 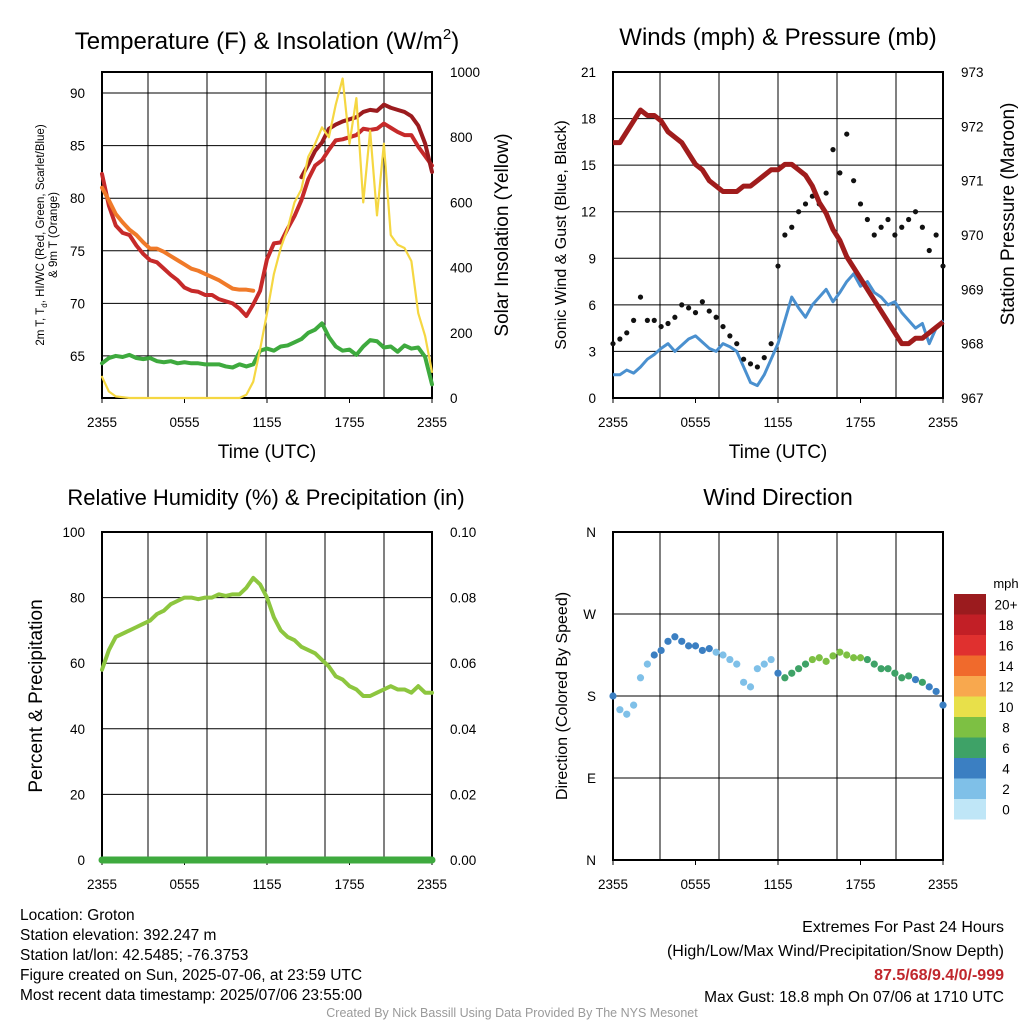 What do you see at coordinates (943, 884) in the screenshot?
I see `wind_direction-x-tick-label: 2355` at bounding box center [943, 884].